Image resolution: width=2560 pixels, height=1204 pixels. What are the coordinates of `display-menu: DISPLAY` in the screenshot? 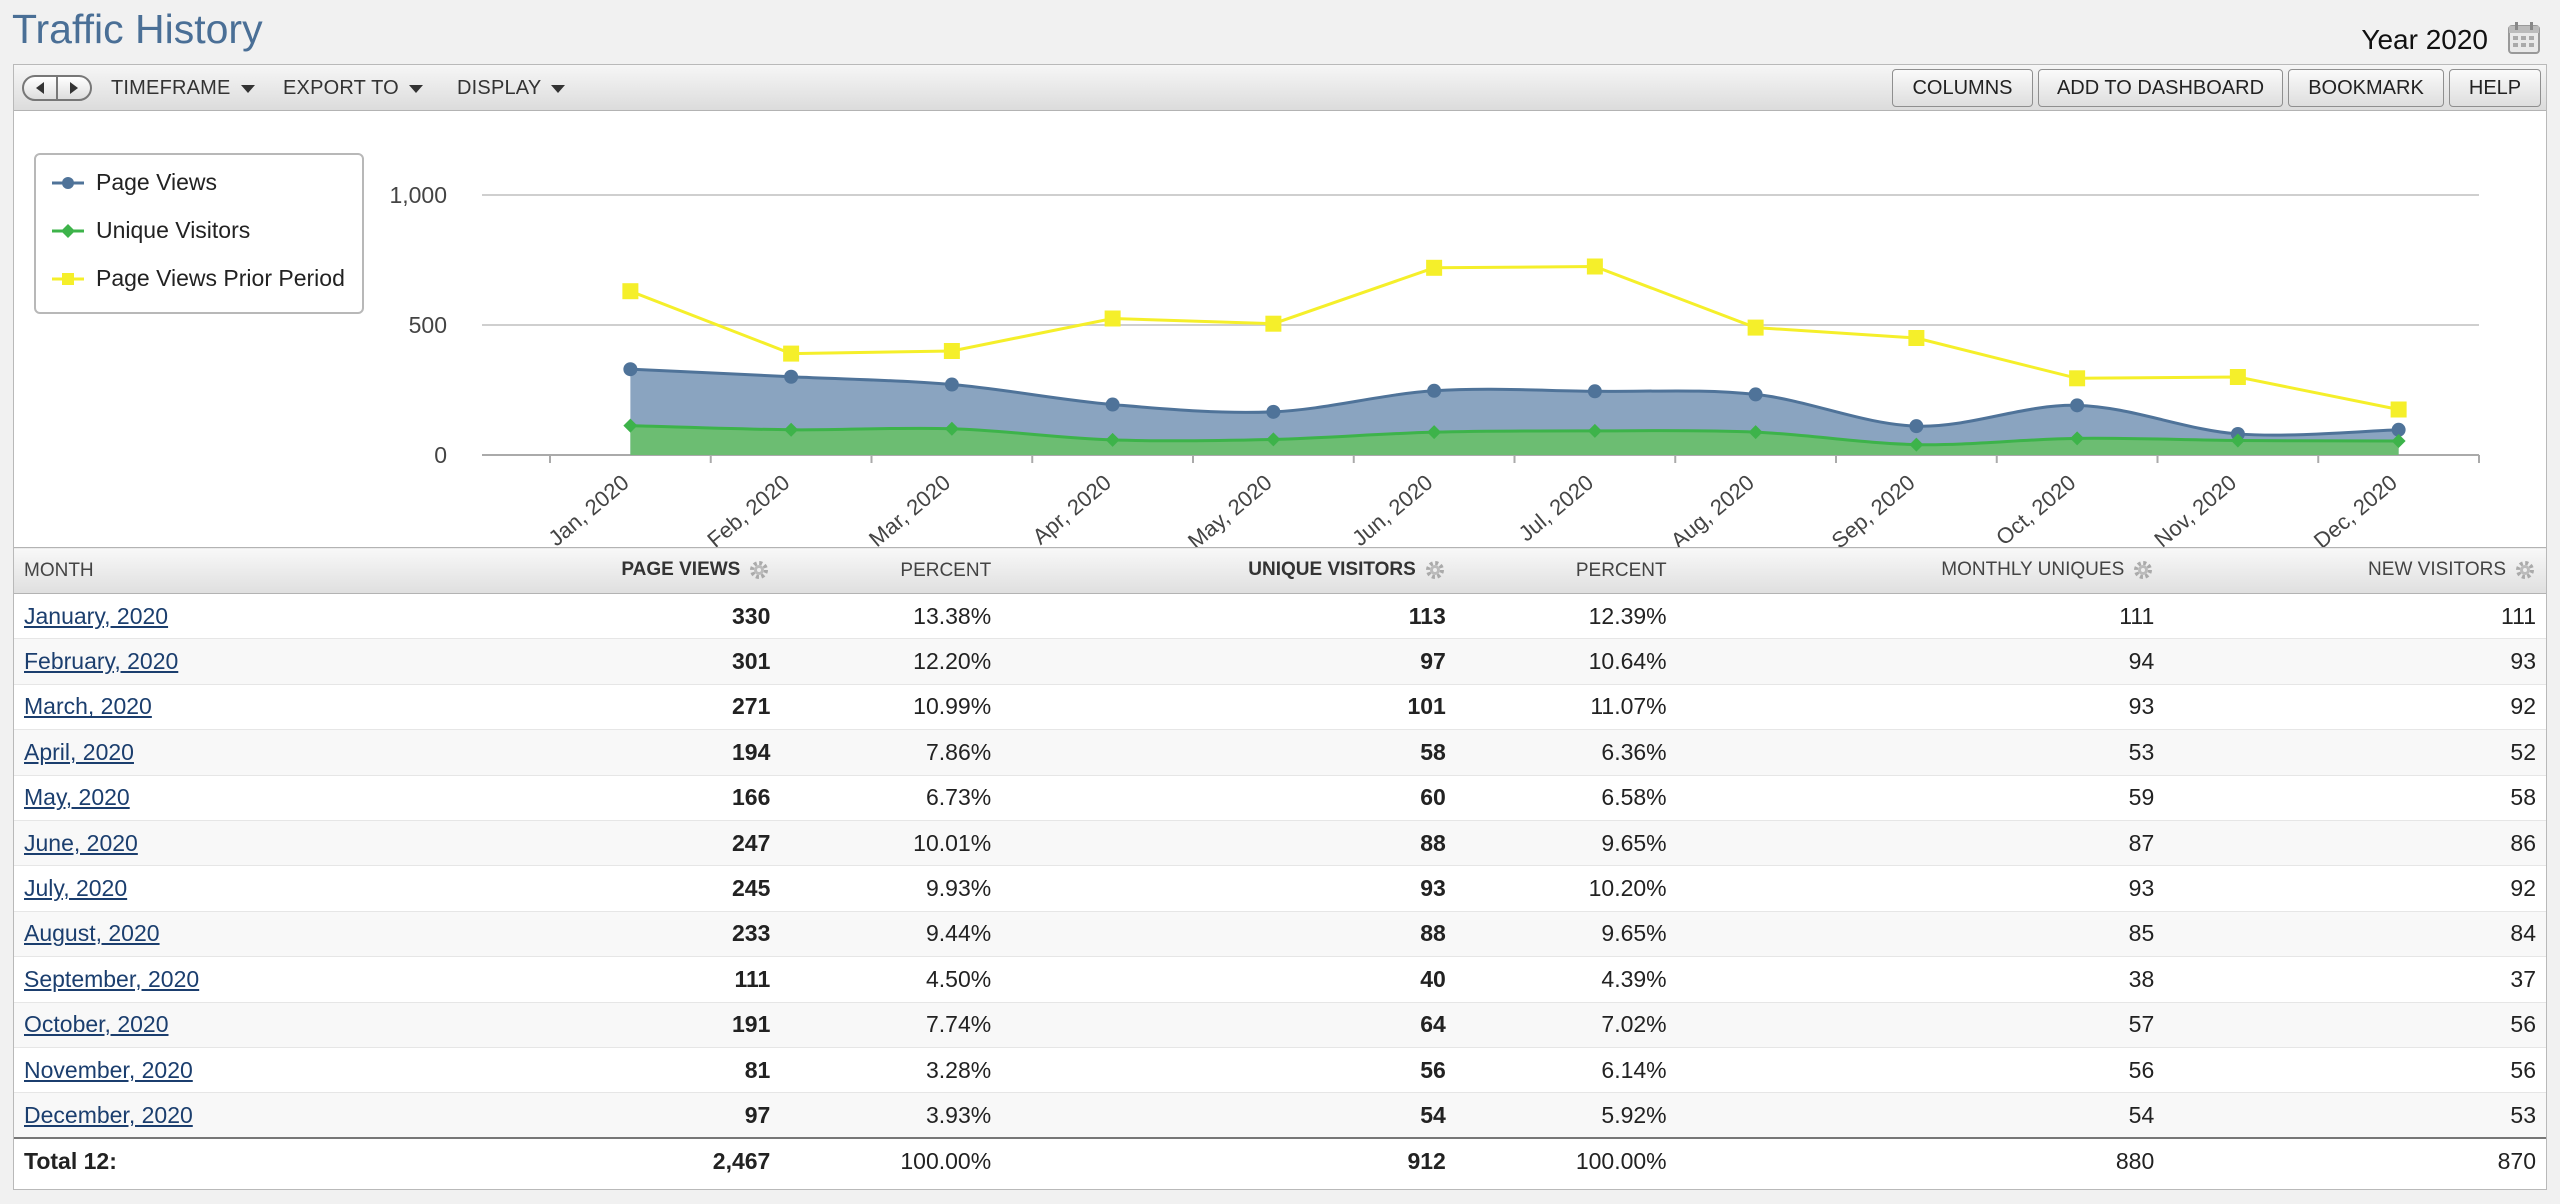 It's located at (511, 88).